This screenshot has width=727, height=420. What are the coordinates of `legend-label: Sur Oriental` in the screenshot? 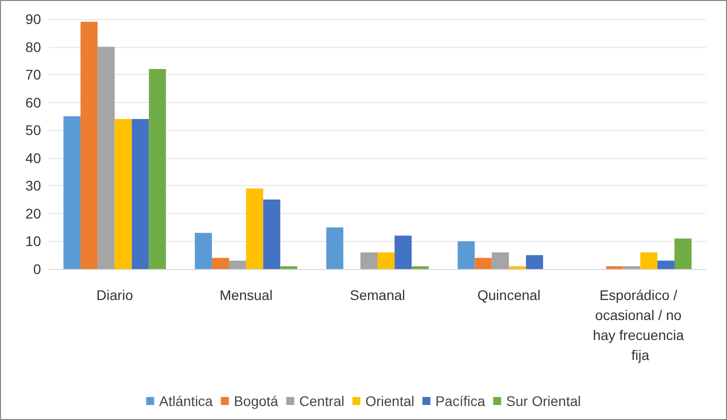 It's located at (543, 401).